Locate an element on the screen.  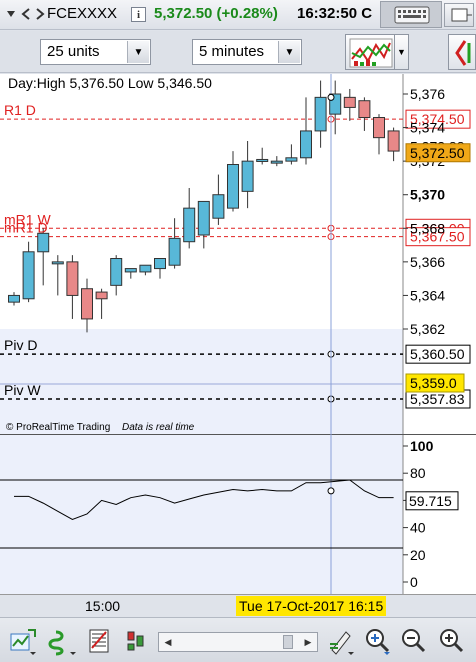
info-icon: i is located at coordinates (138, 14).